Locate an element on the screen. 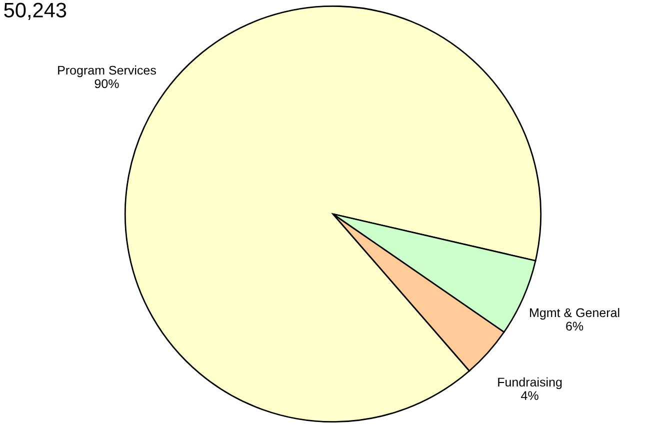 This screenshot has width=664, height=436. slice-label: Program Services is located at coordinates (107, 71).